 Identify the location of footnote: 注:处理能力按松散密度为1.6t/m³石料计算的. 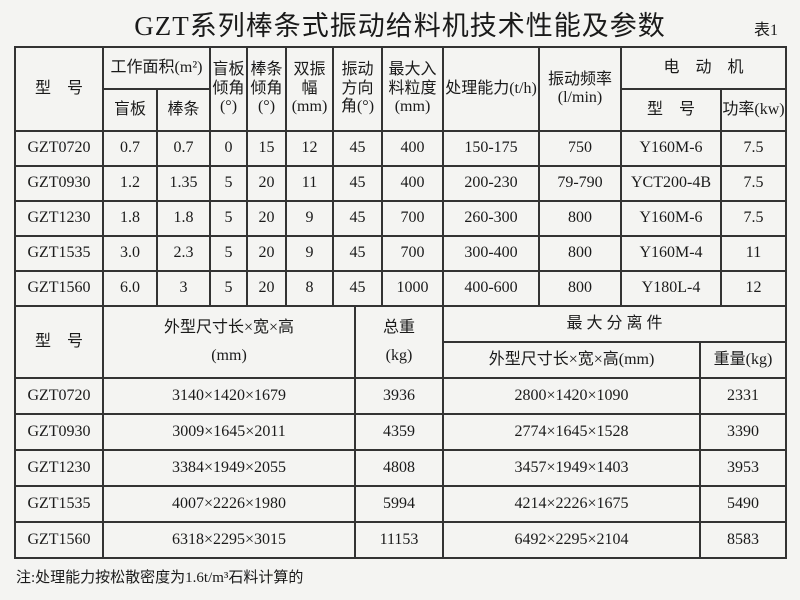
(160, 578).